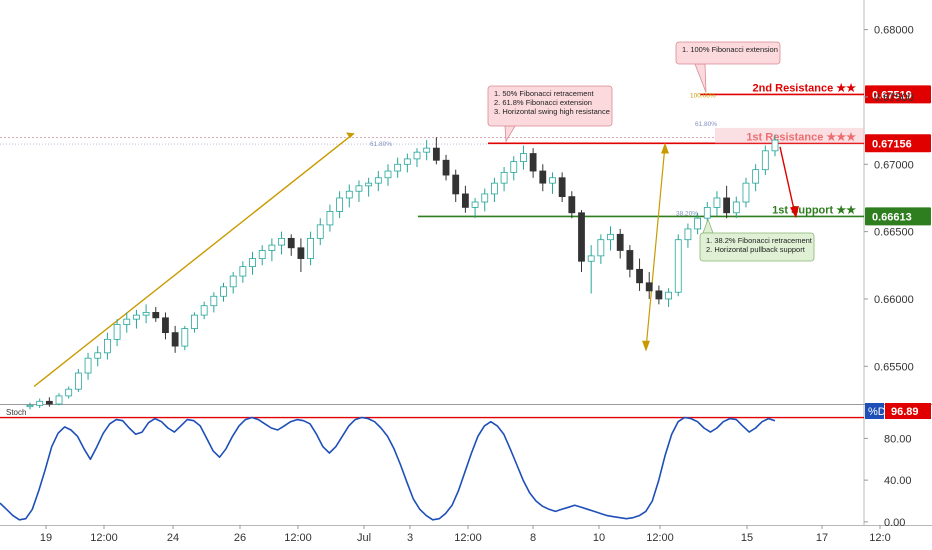  I want to click on price-tick-label: 0.66000, so click(894, 300).